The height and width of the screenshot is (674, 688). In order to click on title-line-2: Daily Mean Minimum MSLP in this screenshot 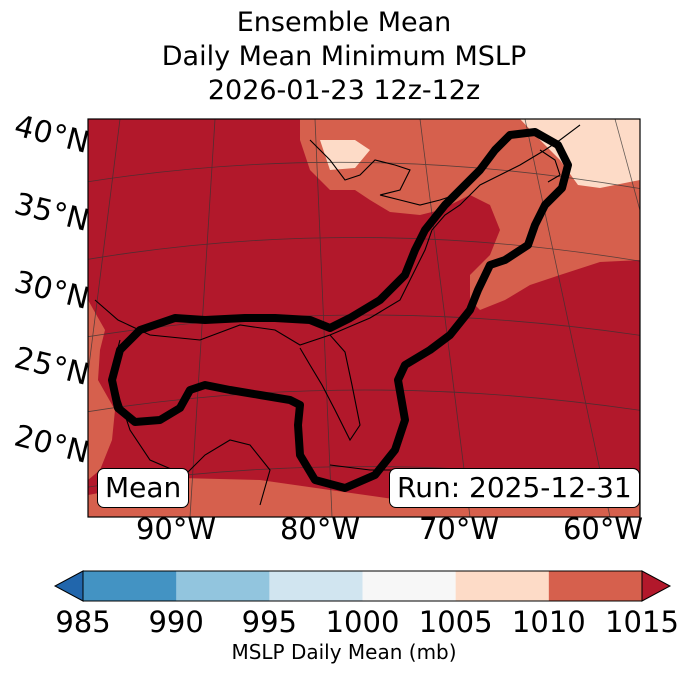, I will do `click(344, 56)`.